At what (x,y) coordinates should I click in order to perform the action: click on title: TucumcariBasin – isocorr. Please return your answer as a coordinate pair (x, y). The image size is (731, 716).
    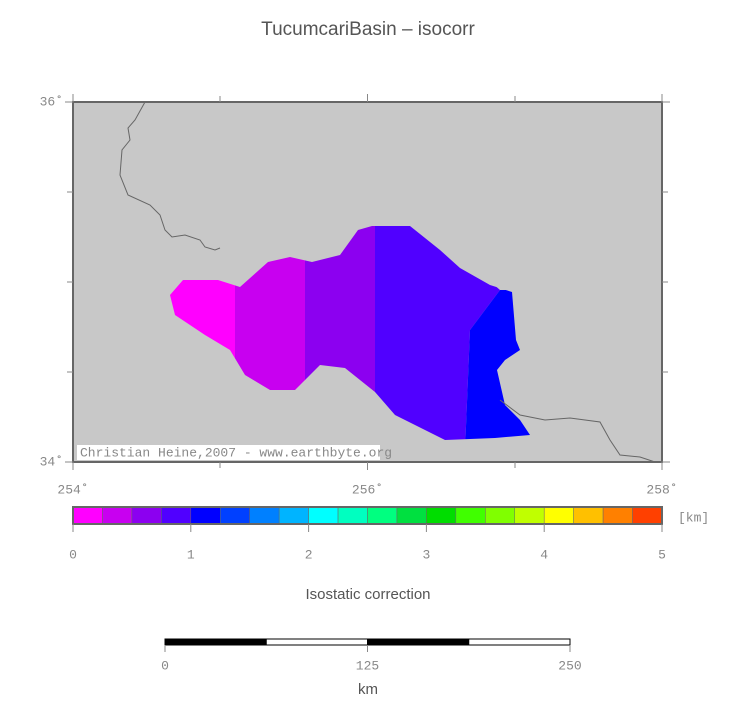
    Looking at the image, I should click on (368, 29).